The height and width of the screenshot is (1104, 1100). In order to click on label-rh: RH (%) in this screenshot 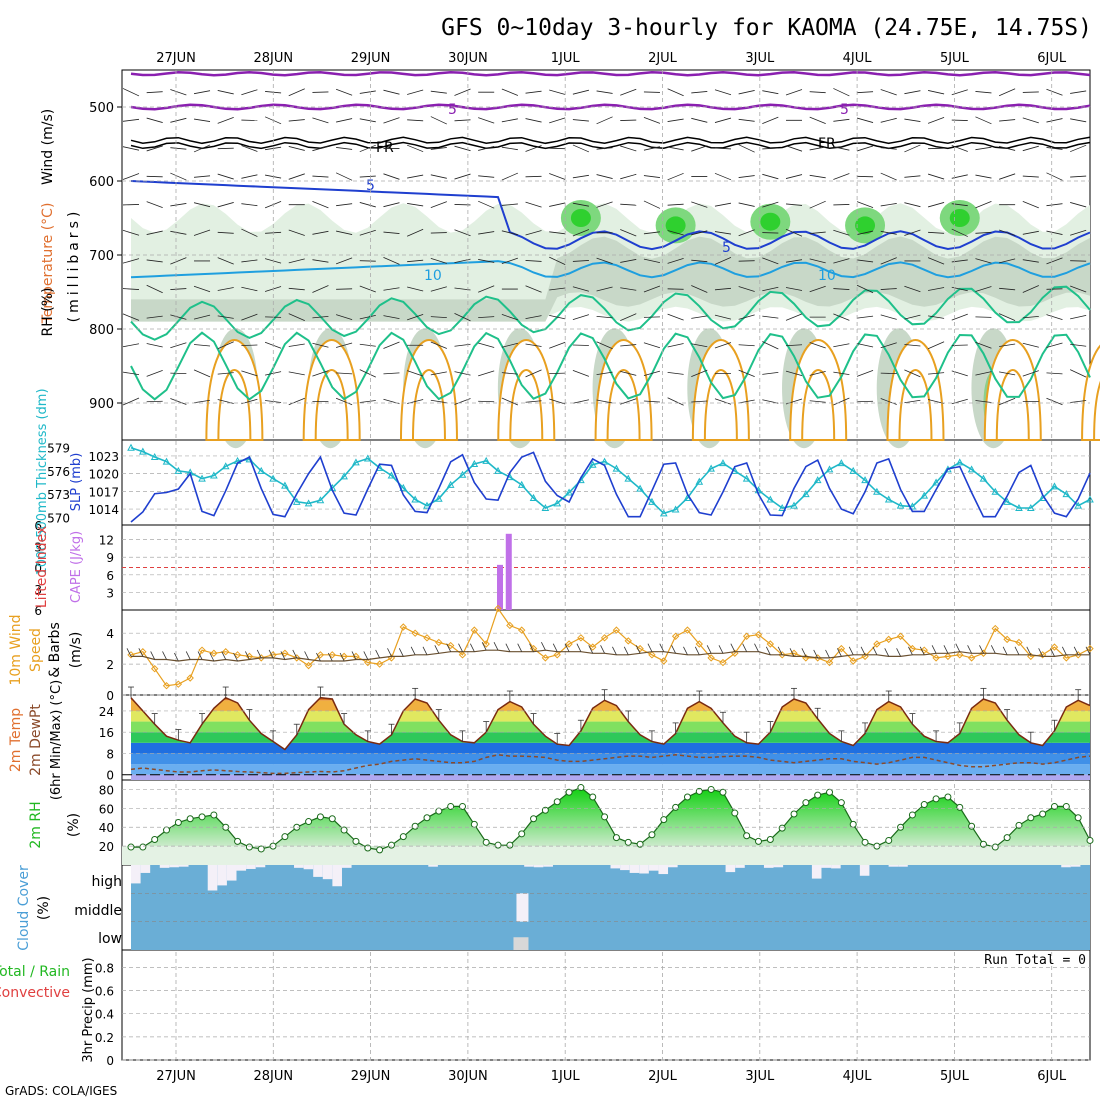, I will do `click(48, 312)`.